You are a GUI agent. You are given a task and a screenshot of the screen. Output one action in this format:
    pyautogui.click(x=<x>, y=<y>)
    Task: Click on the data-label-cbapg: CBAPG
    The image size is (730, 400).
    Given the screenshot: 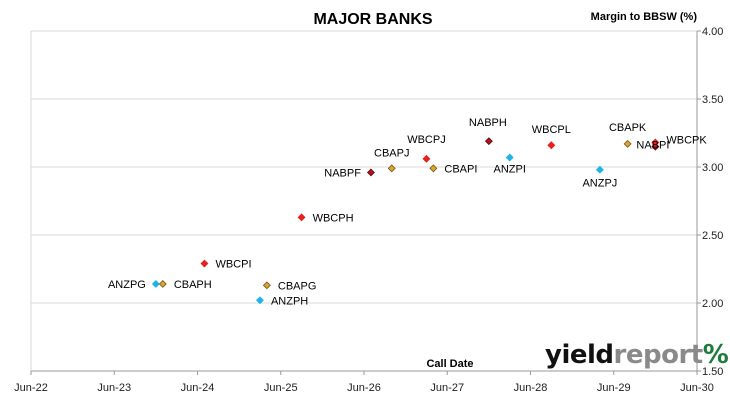 What is the action you would take?
    pyautogui.click(x=297, y=286)
    